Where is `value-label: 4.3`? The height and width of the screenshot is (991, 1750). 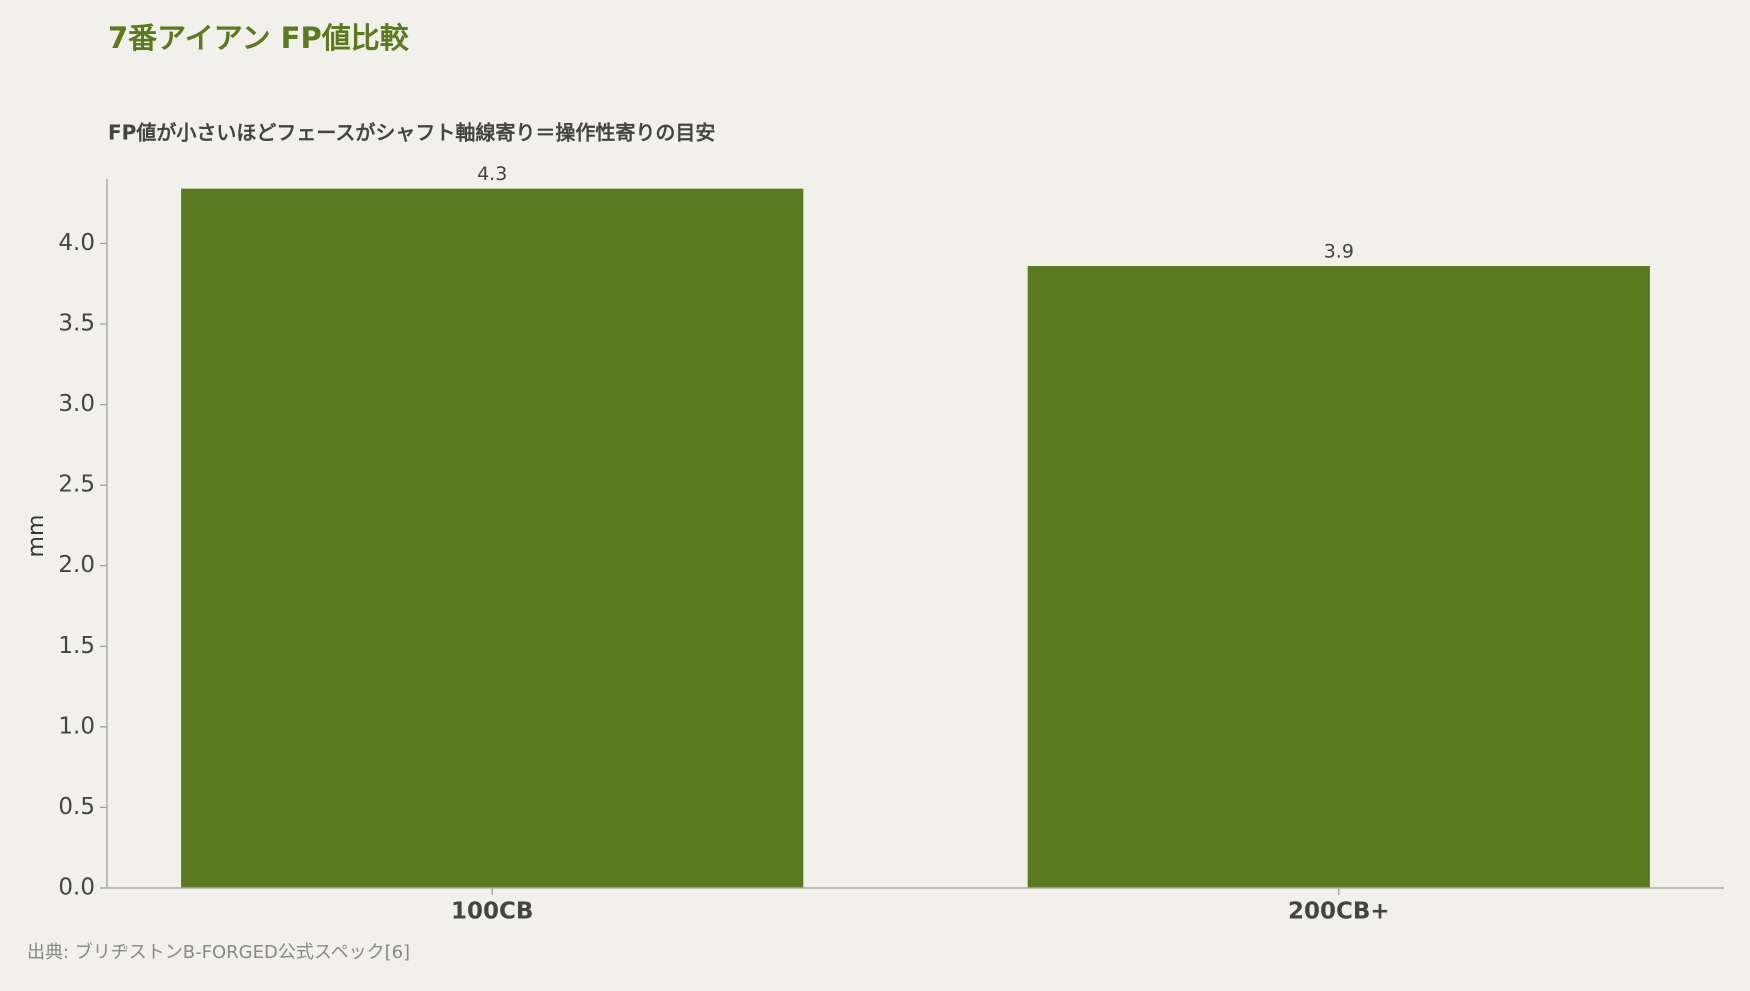
value-label: 4.3 is located at coordinates (492, 174).